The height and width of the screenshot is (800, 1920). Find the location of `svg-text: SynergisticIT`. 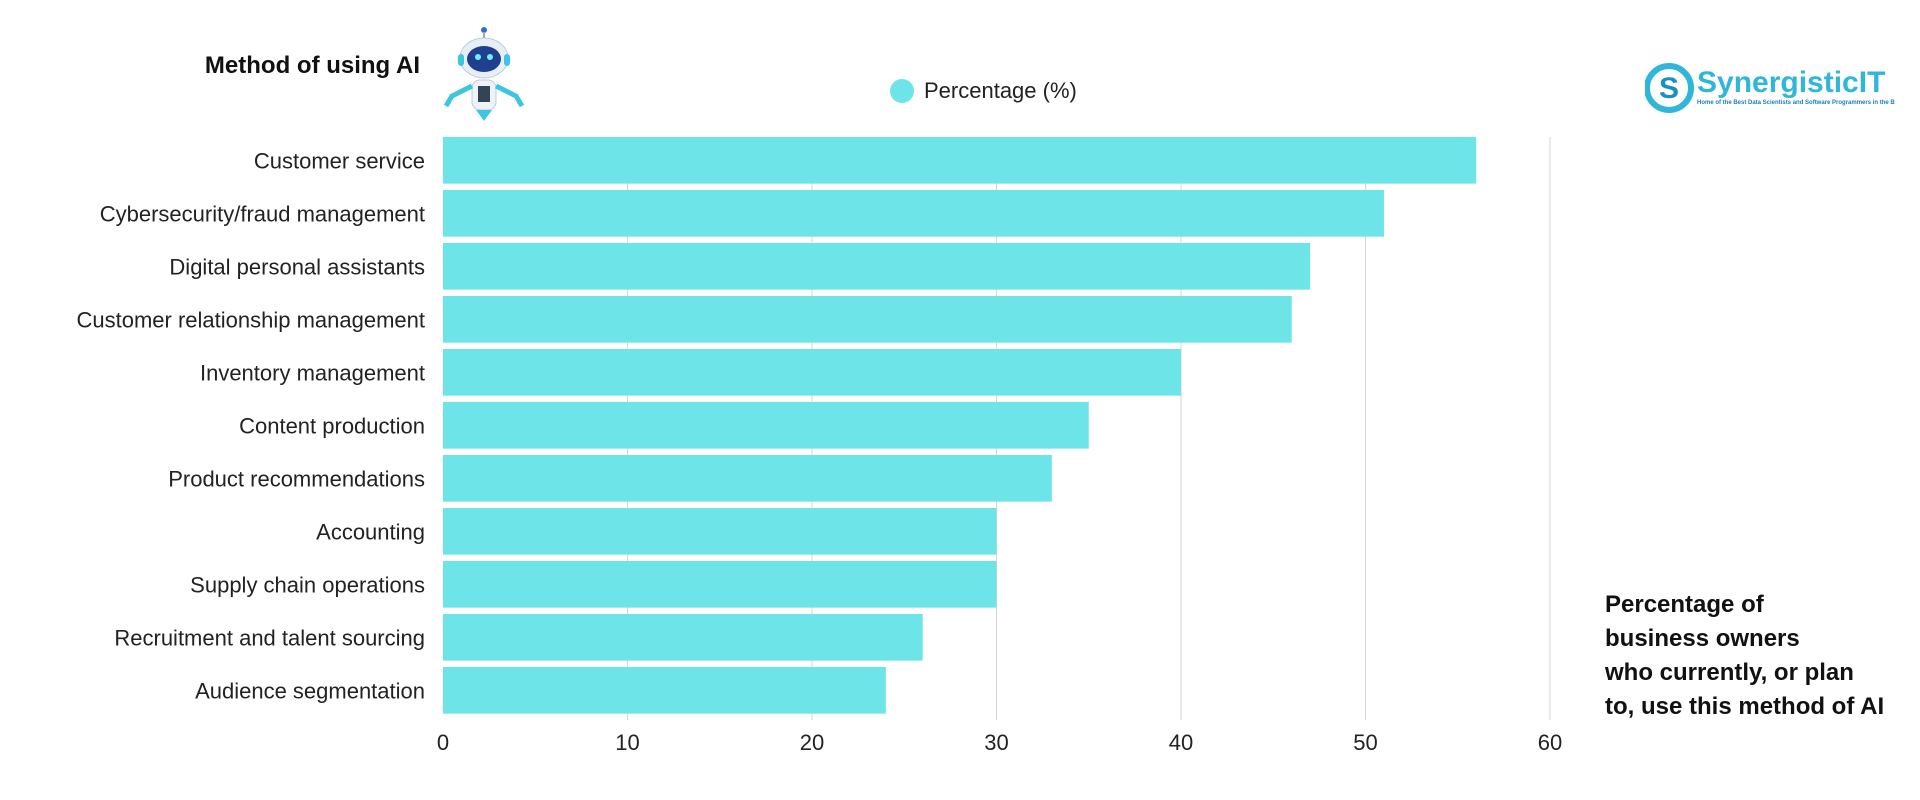

svg-text: SynergisticIT is located at coordinates (1791, 82).